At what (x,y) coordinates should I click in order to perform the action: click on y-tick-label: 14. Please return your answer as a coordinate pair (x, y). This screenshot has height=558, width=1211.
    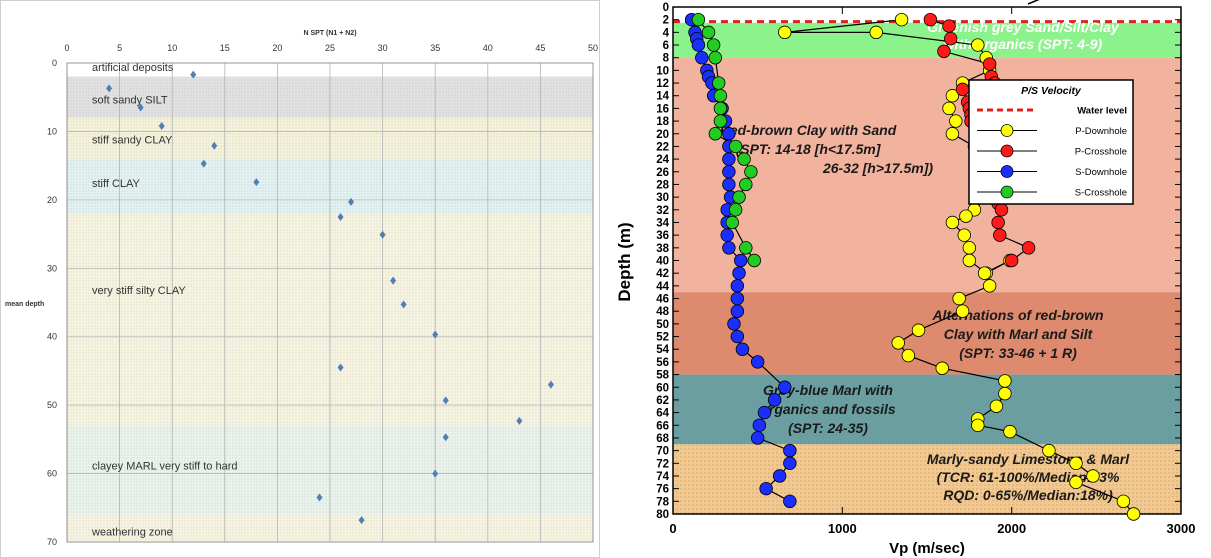
    Looking at the image, I should click on (662, 97).